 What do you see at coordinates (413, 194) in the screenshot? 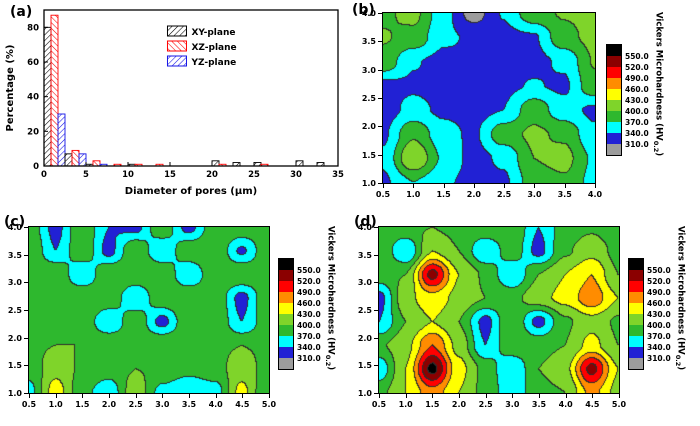
I see `x-tick-label: 1.0` at bounding box center [413, 194].